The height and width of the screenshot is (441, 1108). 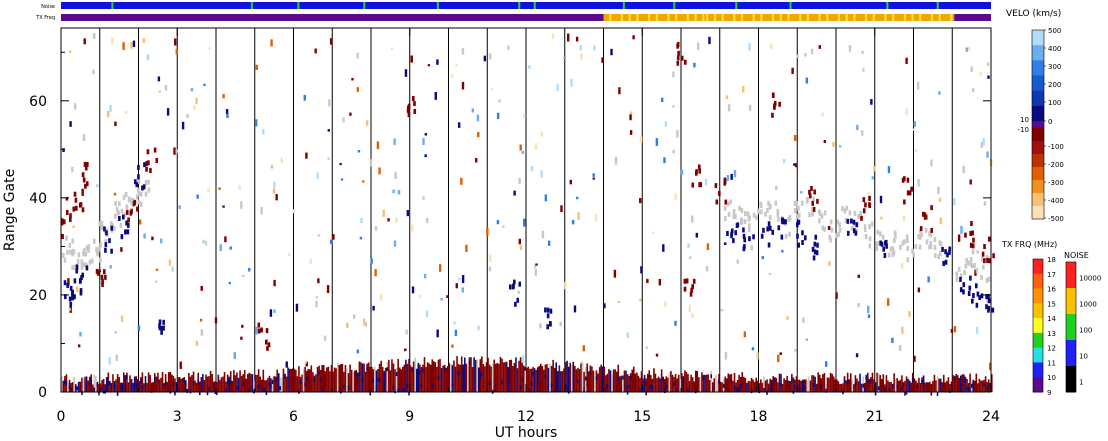 I want to click on velo-tick-label: 0, so click(x=1050, y=122).